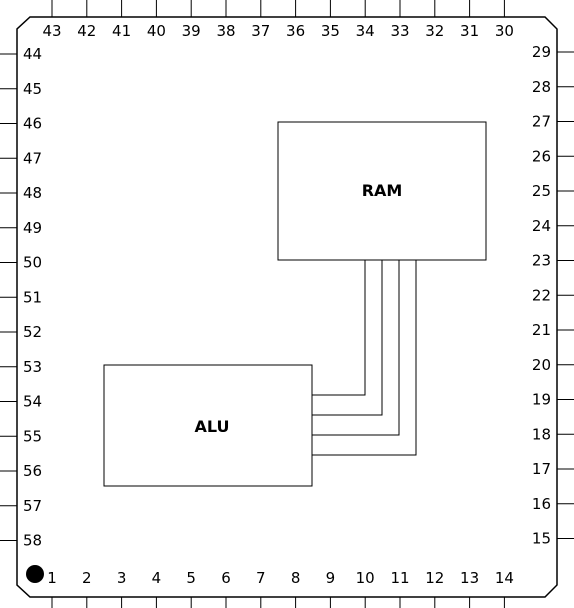  Describe the element at coordinates (469, 578) in the screenshot. I see `pin-label: 13` at that location.